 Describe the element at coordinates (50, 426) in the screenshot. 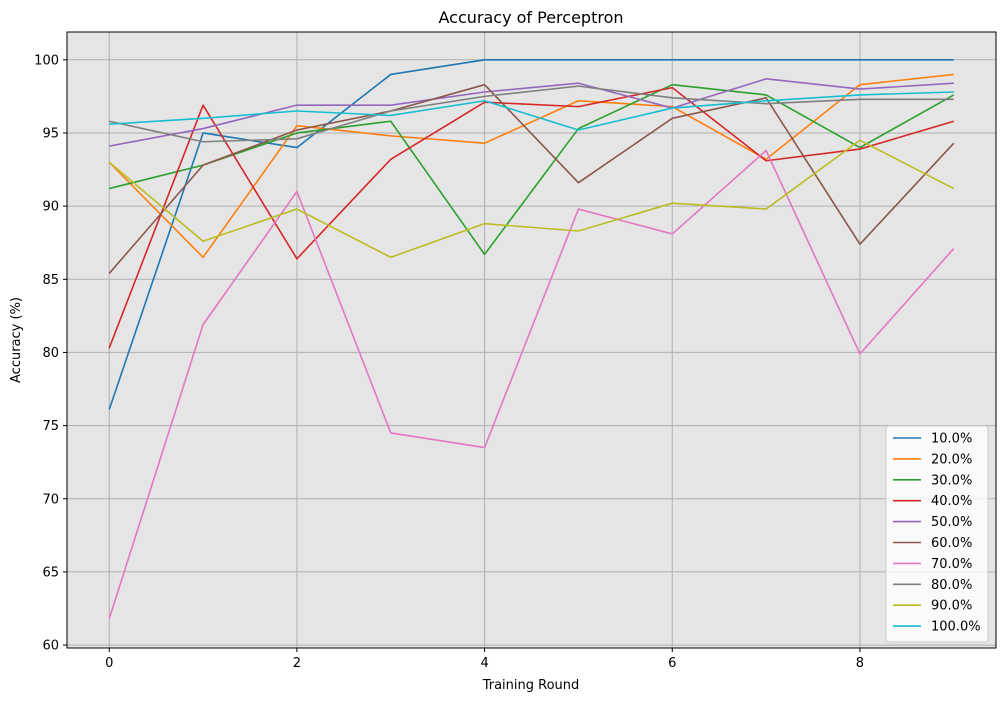

I see `y-tick-label: 75` at that location.